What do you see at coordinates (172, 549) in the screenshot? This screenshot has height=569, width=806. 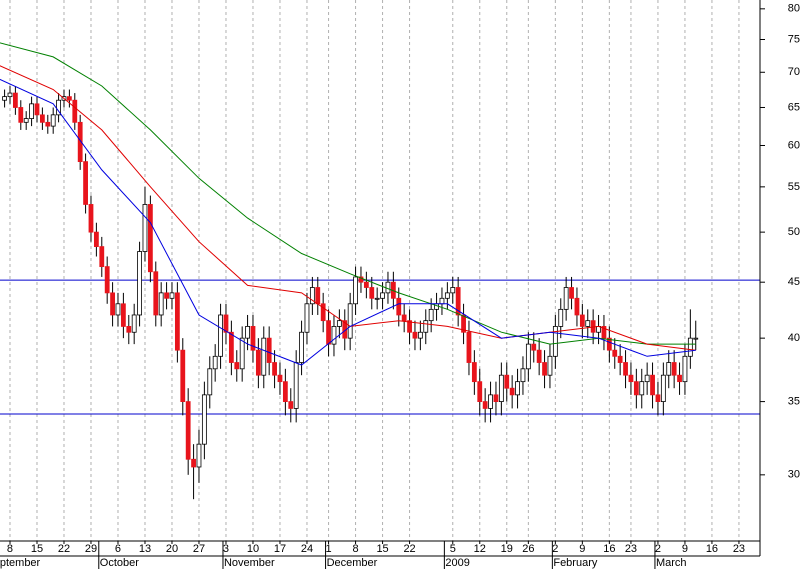 I see `x-tick-label: 20` at bounding box center [172, 549].